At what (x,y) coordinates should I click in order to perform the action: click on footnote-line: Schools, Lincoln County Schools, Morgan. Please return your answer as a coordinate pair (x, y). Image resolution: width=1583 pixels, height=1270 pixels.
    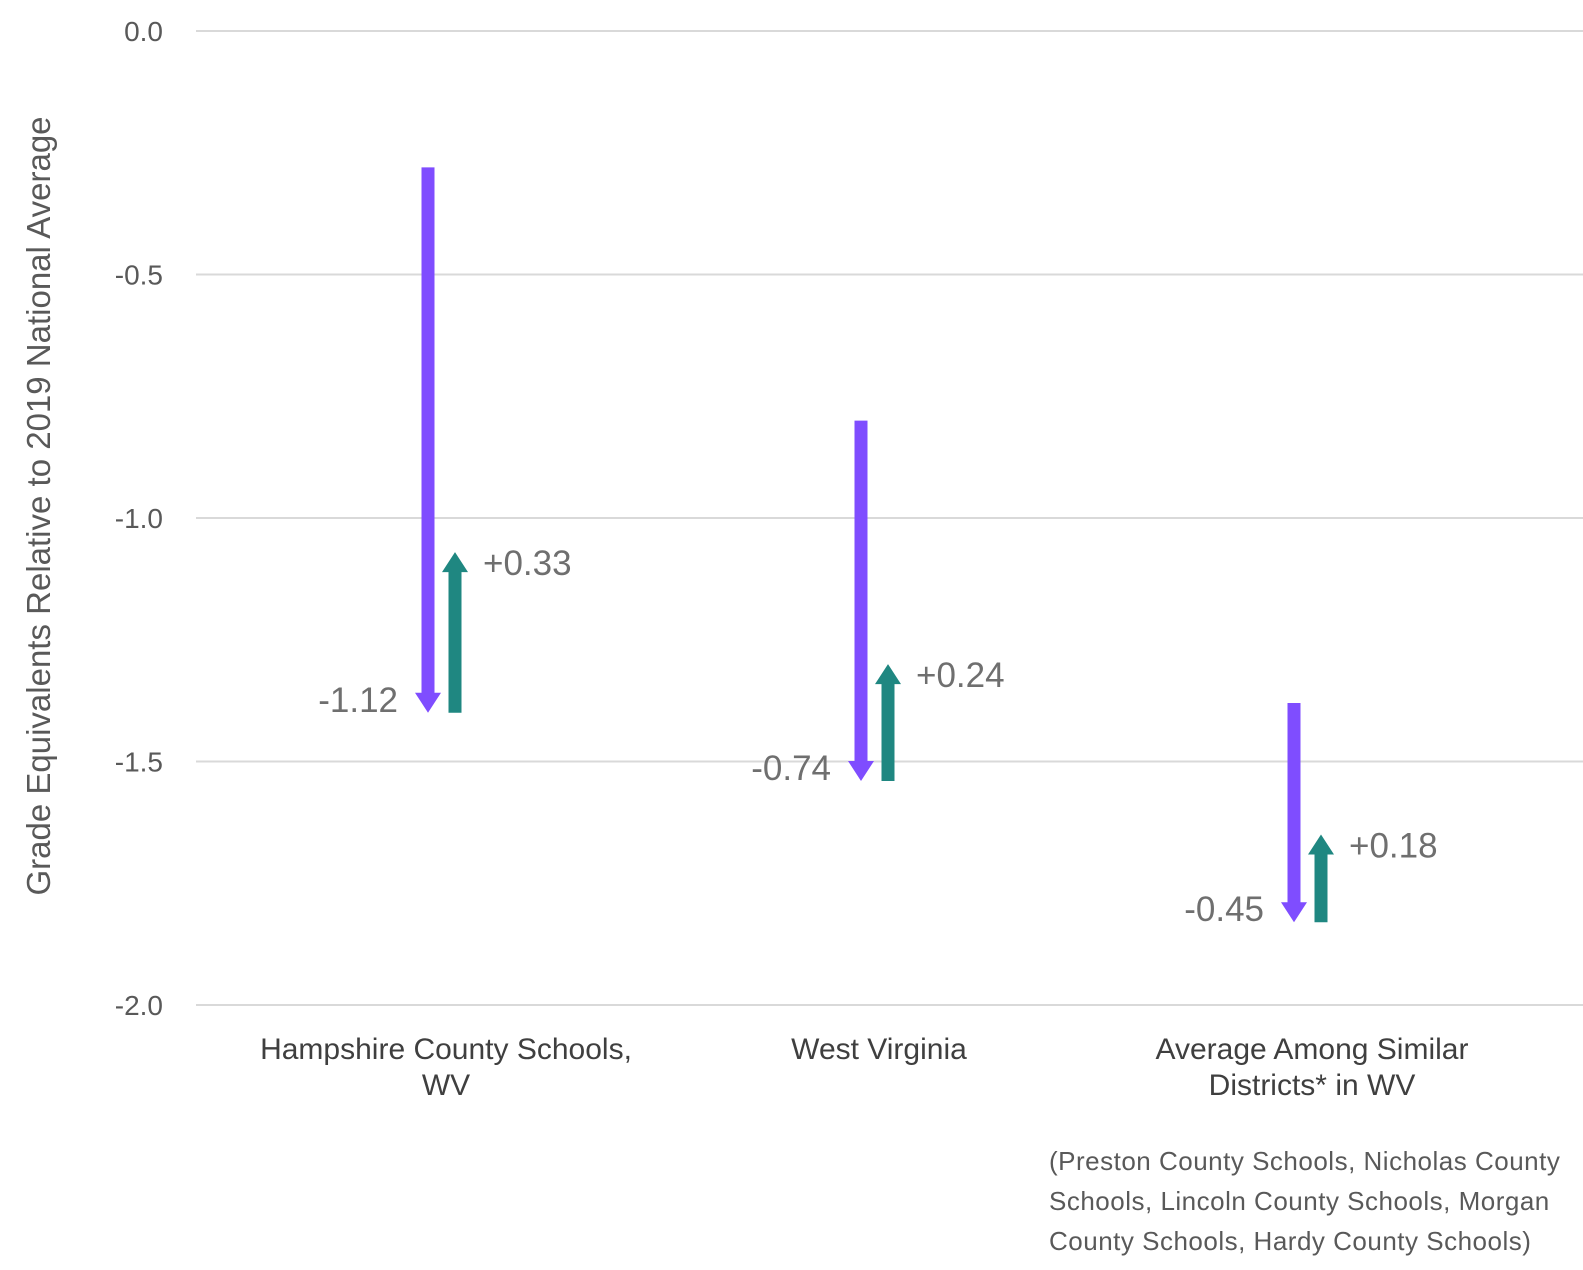
    Looking at the image, I should click on (1299, 1201).